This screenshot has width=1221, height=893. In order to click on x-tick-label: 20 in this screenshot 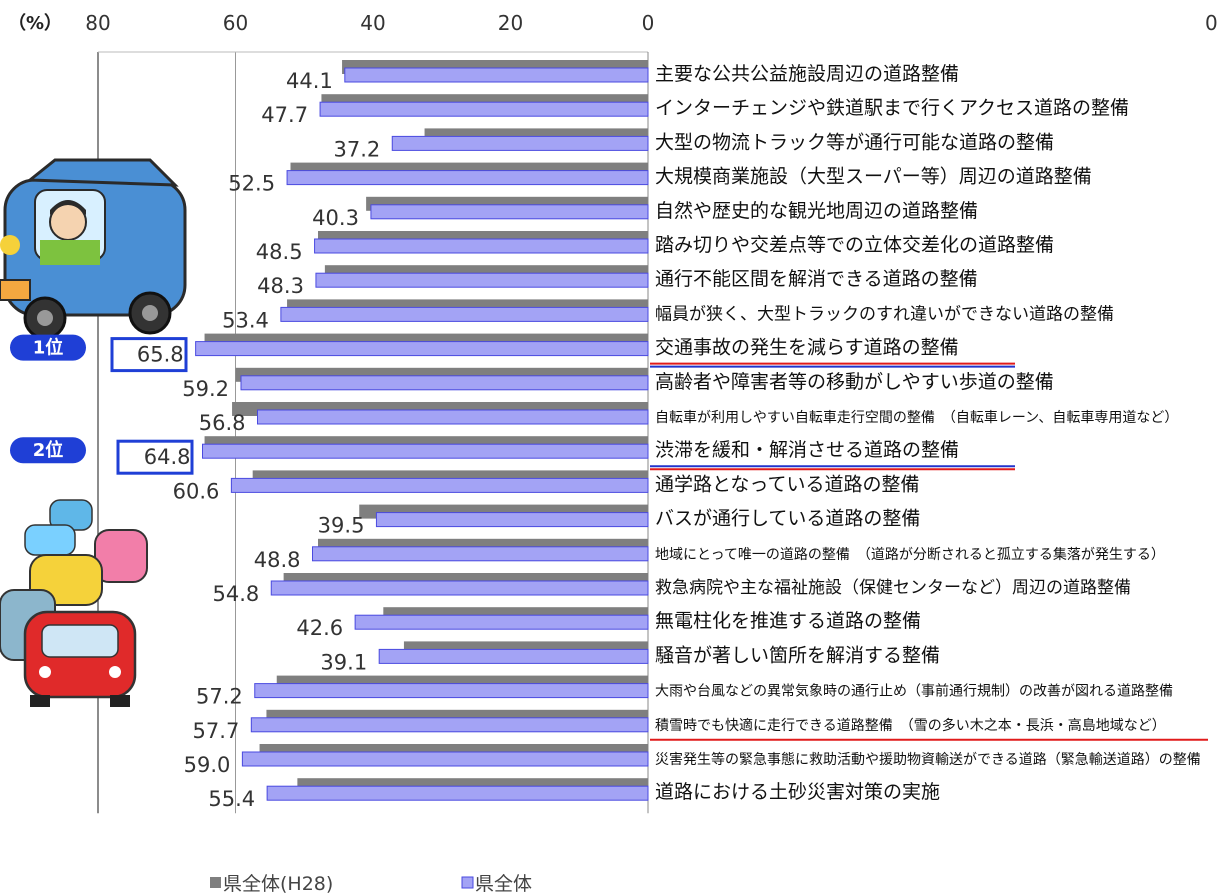, I will do `click(510, 23)`.